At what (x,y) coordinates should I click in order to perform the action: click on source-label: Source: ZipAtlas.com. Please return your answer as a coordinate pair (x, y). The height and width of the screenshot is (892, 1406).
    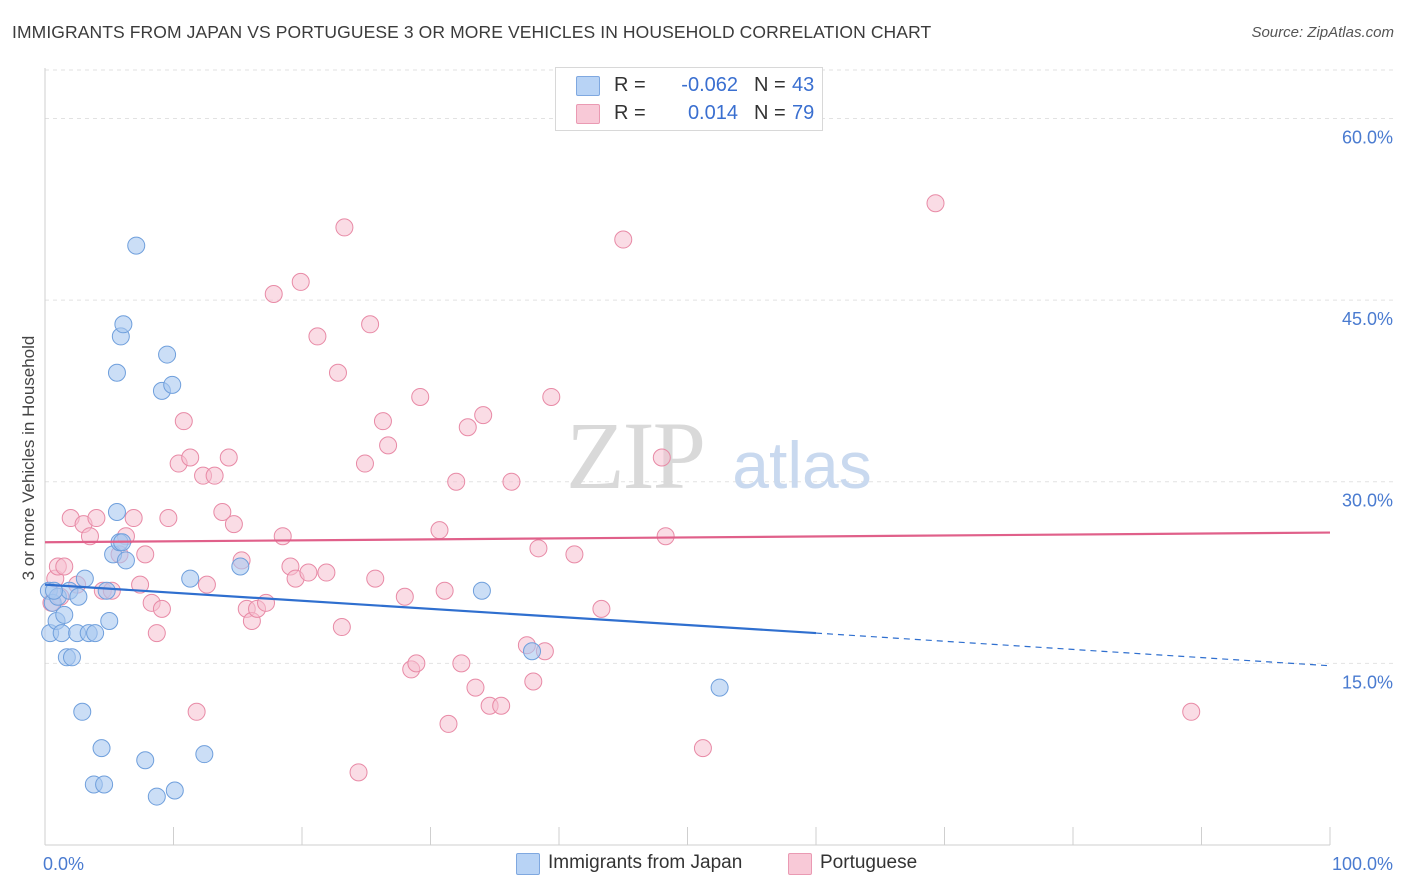
    Looking at the image, I should click on (1322, 32).